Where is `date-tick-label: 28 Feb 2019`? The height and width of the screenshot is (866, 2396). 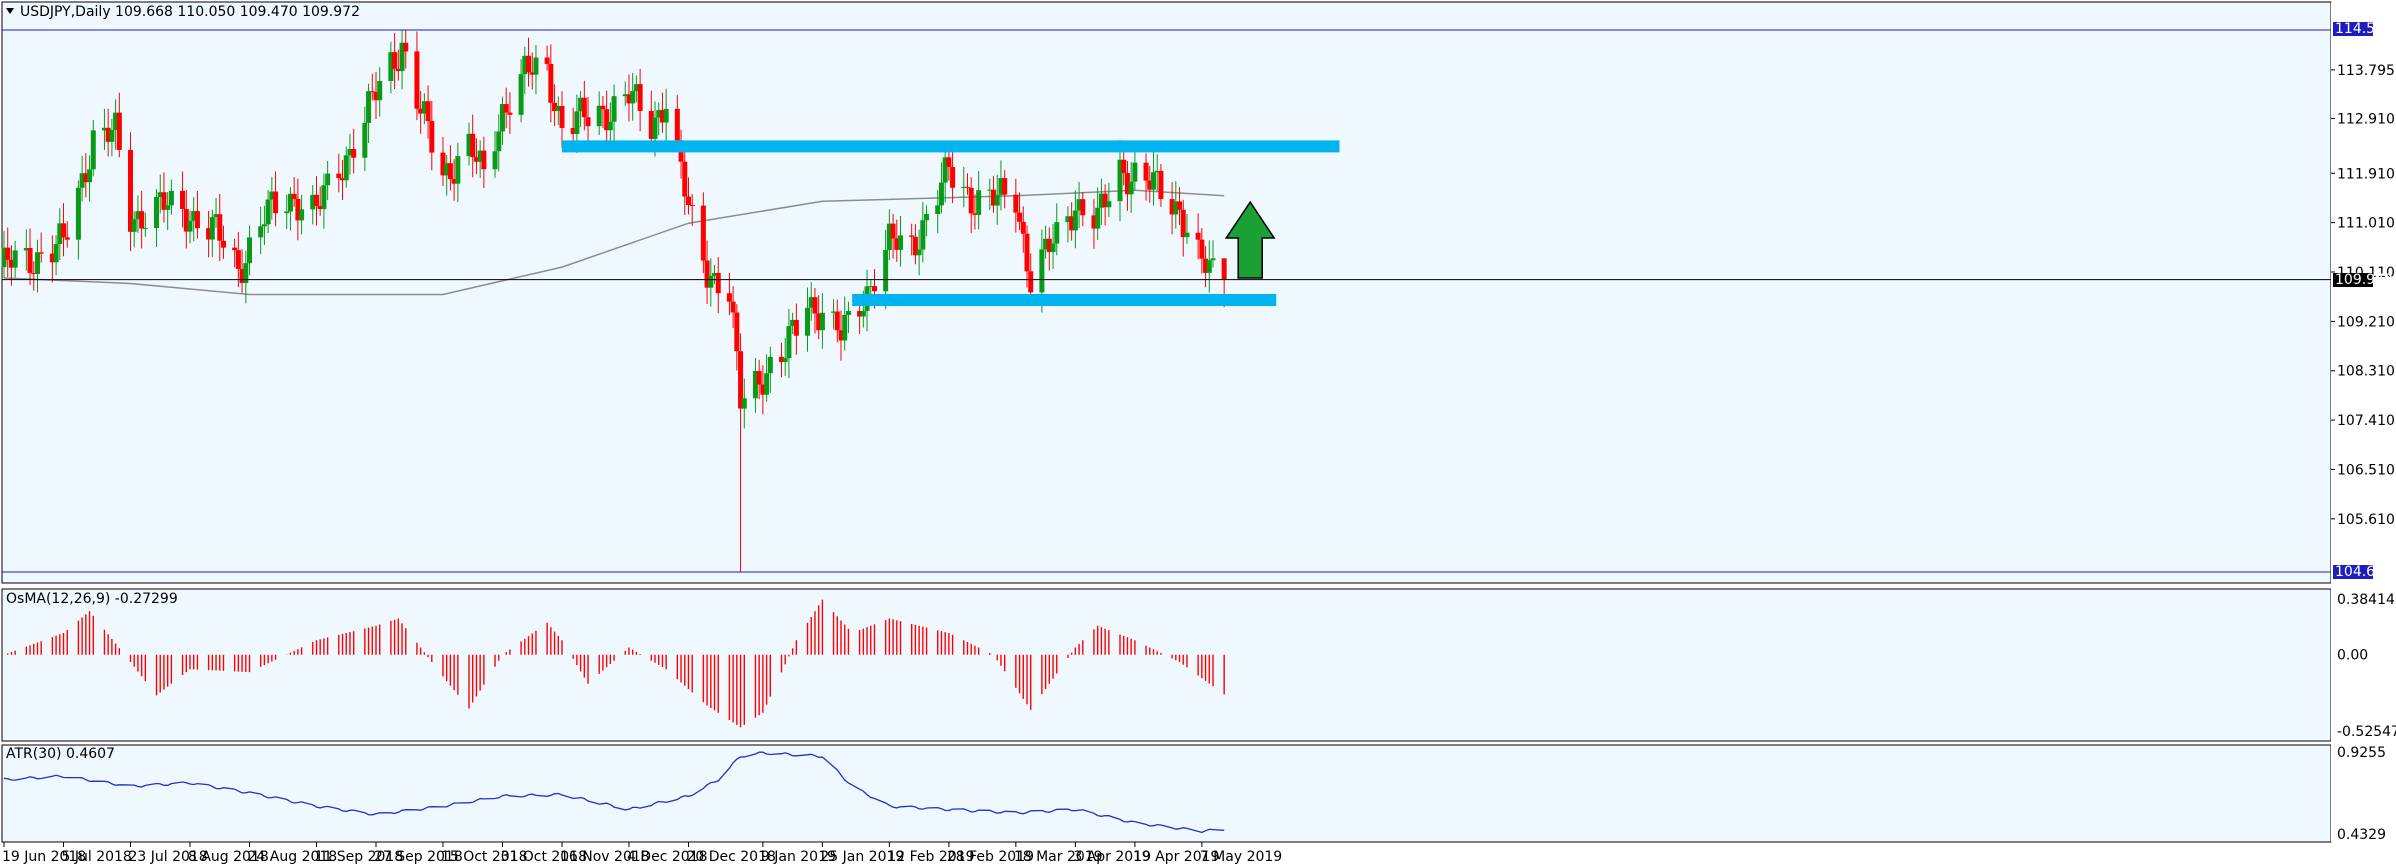 date-tick-label: 28 Feb 2019 is located at coordinates (990, 857).